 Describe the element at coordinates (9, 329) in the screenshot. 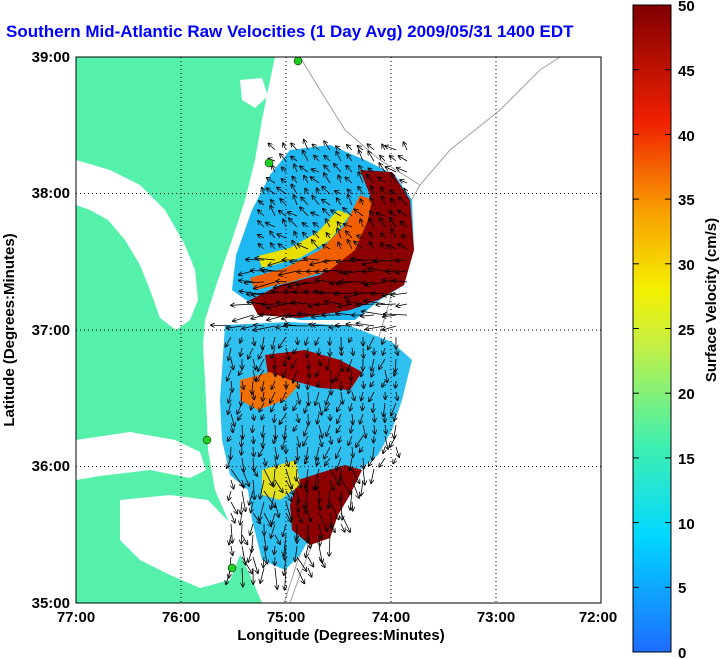

I see `y-axis-label: Latitude (Degrees:Minutes)` at that location.